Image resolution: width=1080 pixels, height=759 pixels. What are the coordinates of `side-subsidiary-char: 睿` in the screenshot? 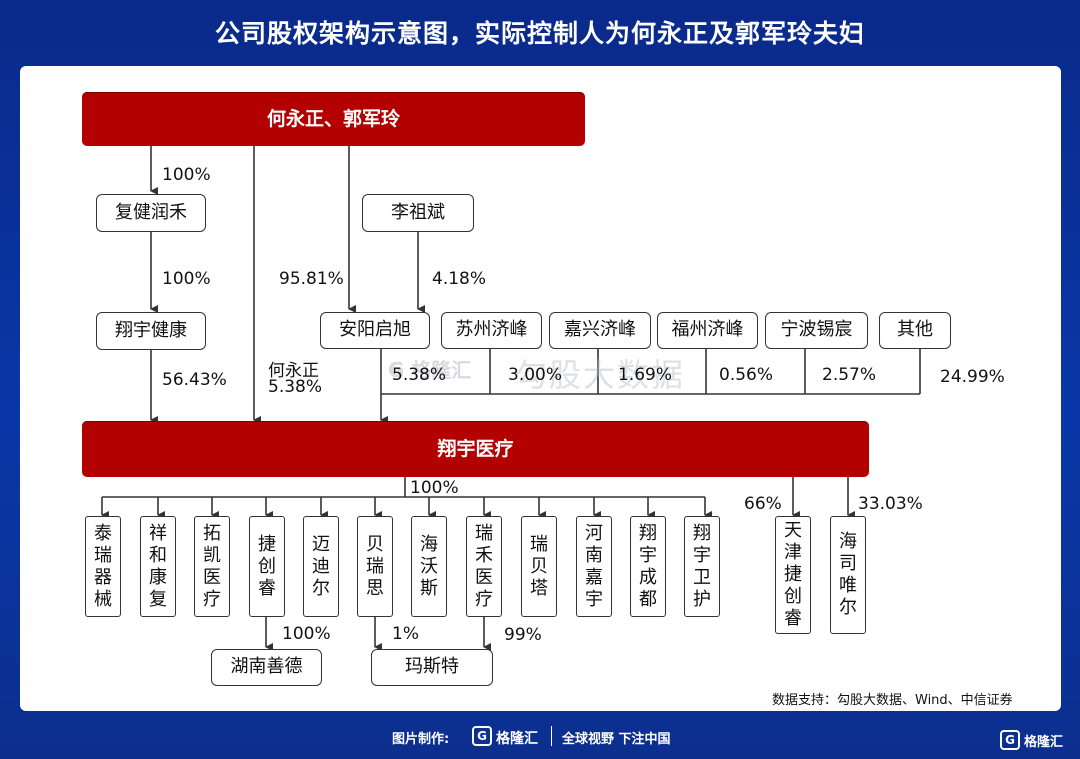 It's located at (793, 618).